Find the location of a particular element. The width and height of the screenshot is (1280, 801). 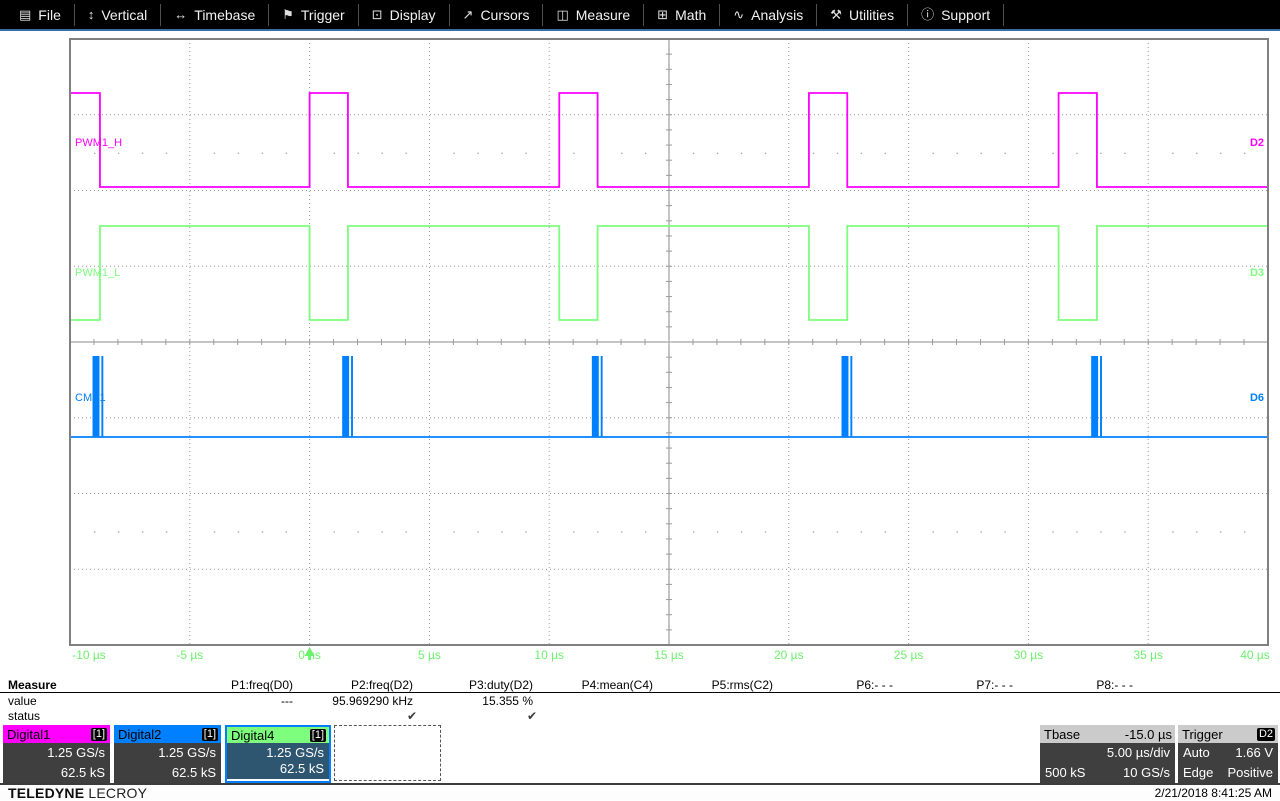

digital4-descriptor-box: Digital4 [1] 1.25 GS/s 62.5 kS is located at coordinates (278, 754).